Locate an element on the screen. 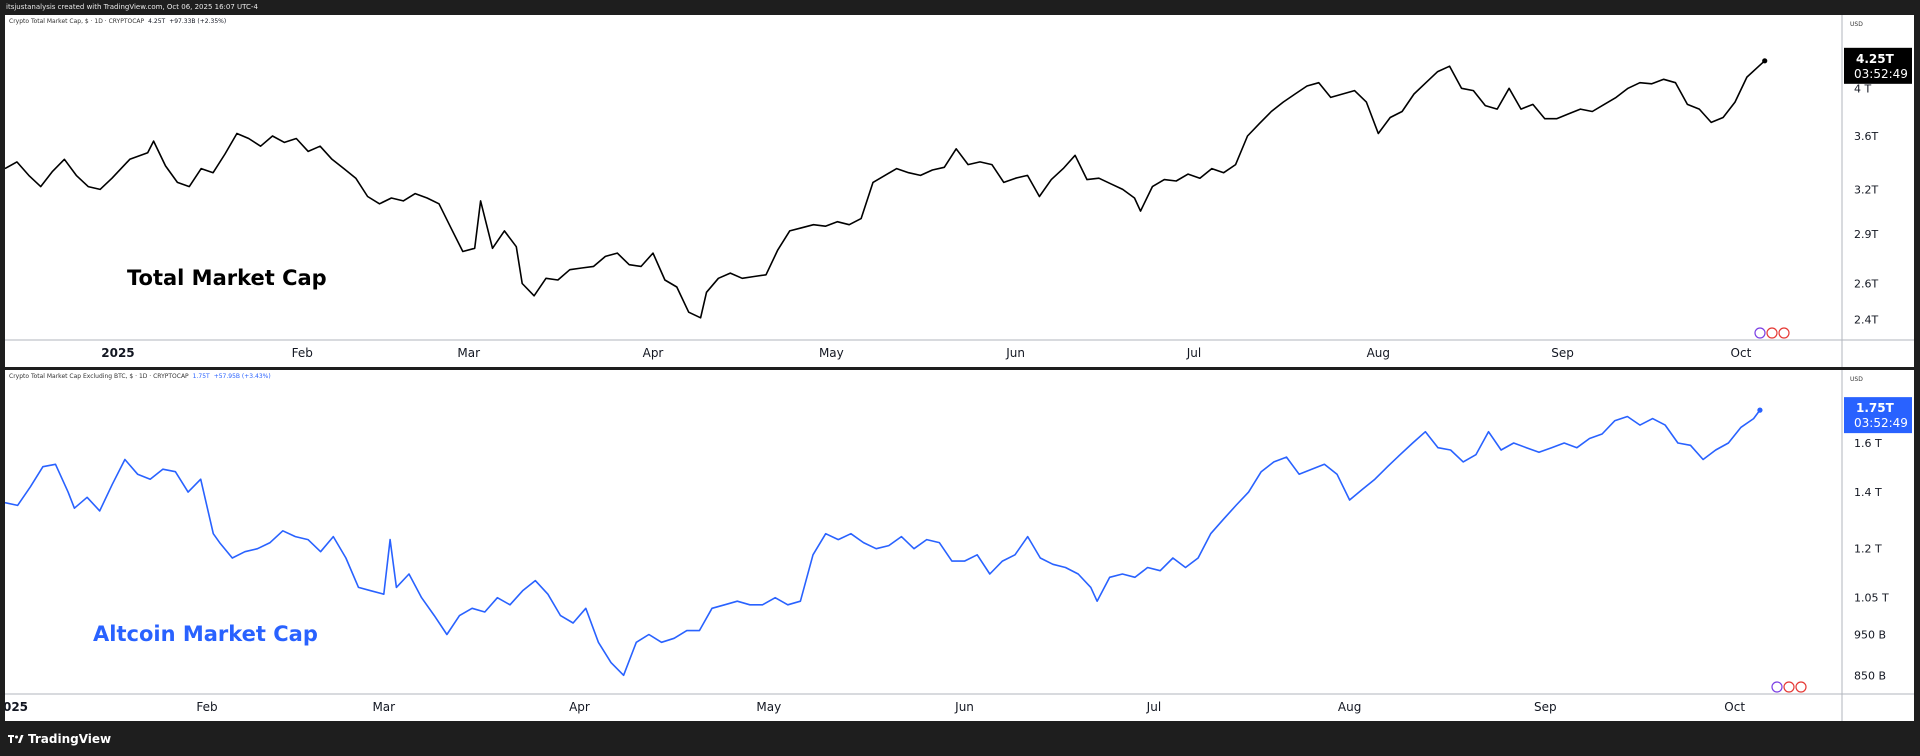  y-tick-label: 1.05 T is located at coordinates (1871, 598).